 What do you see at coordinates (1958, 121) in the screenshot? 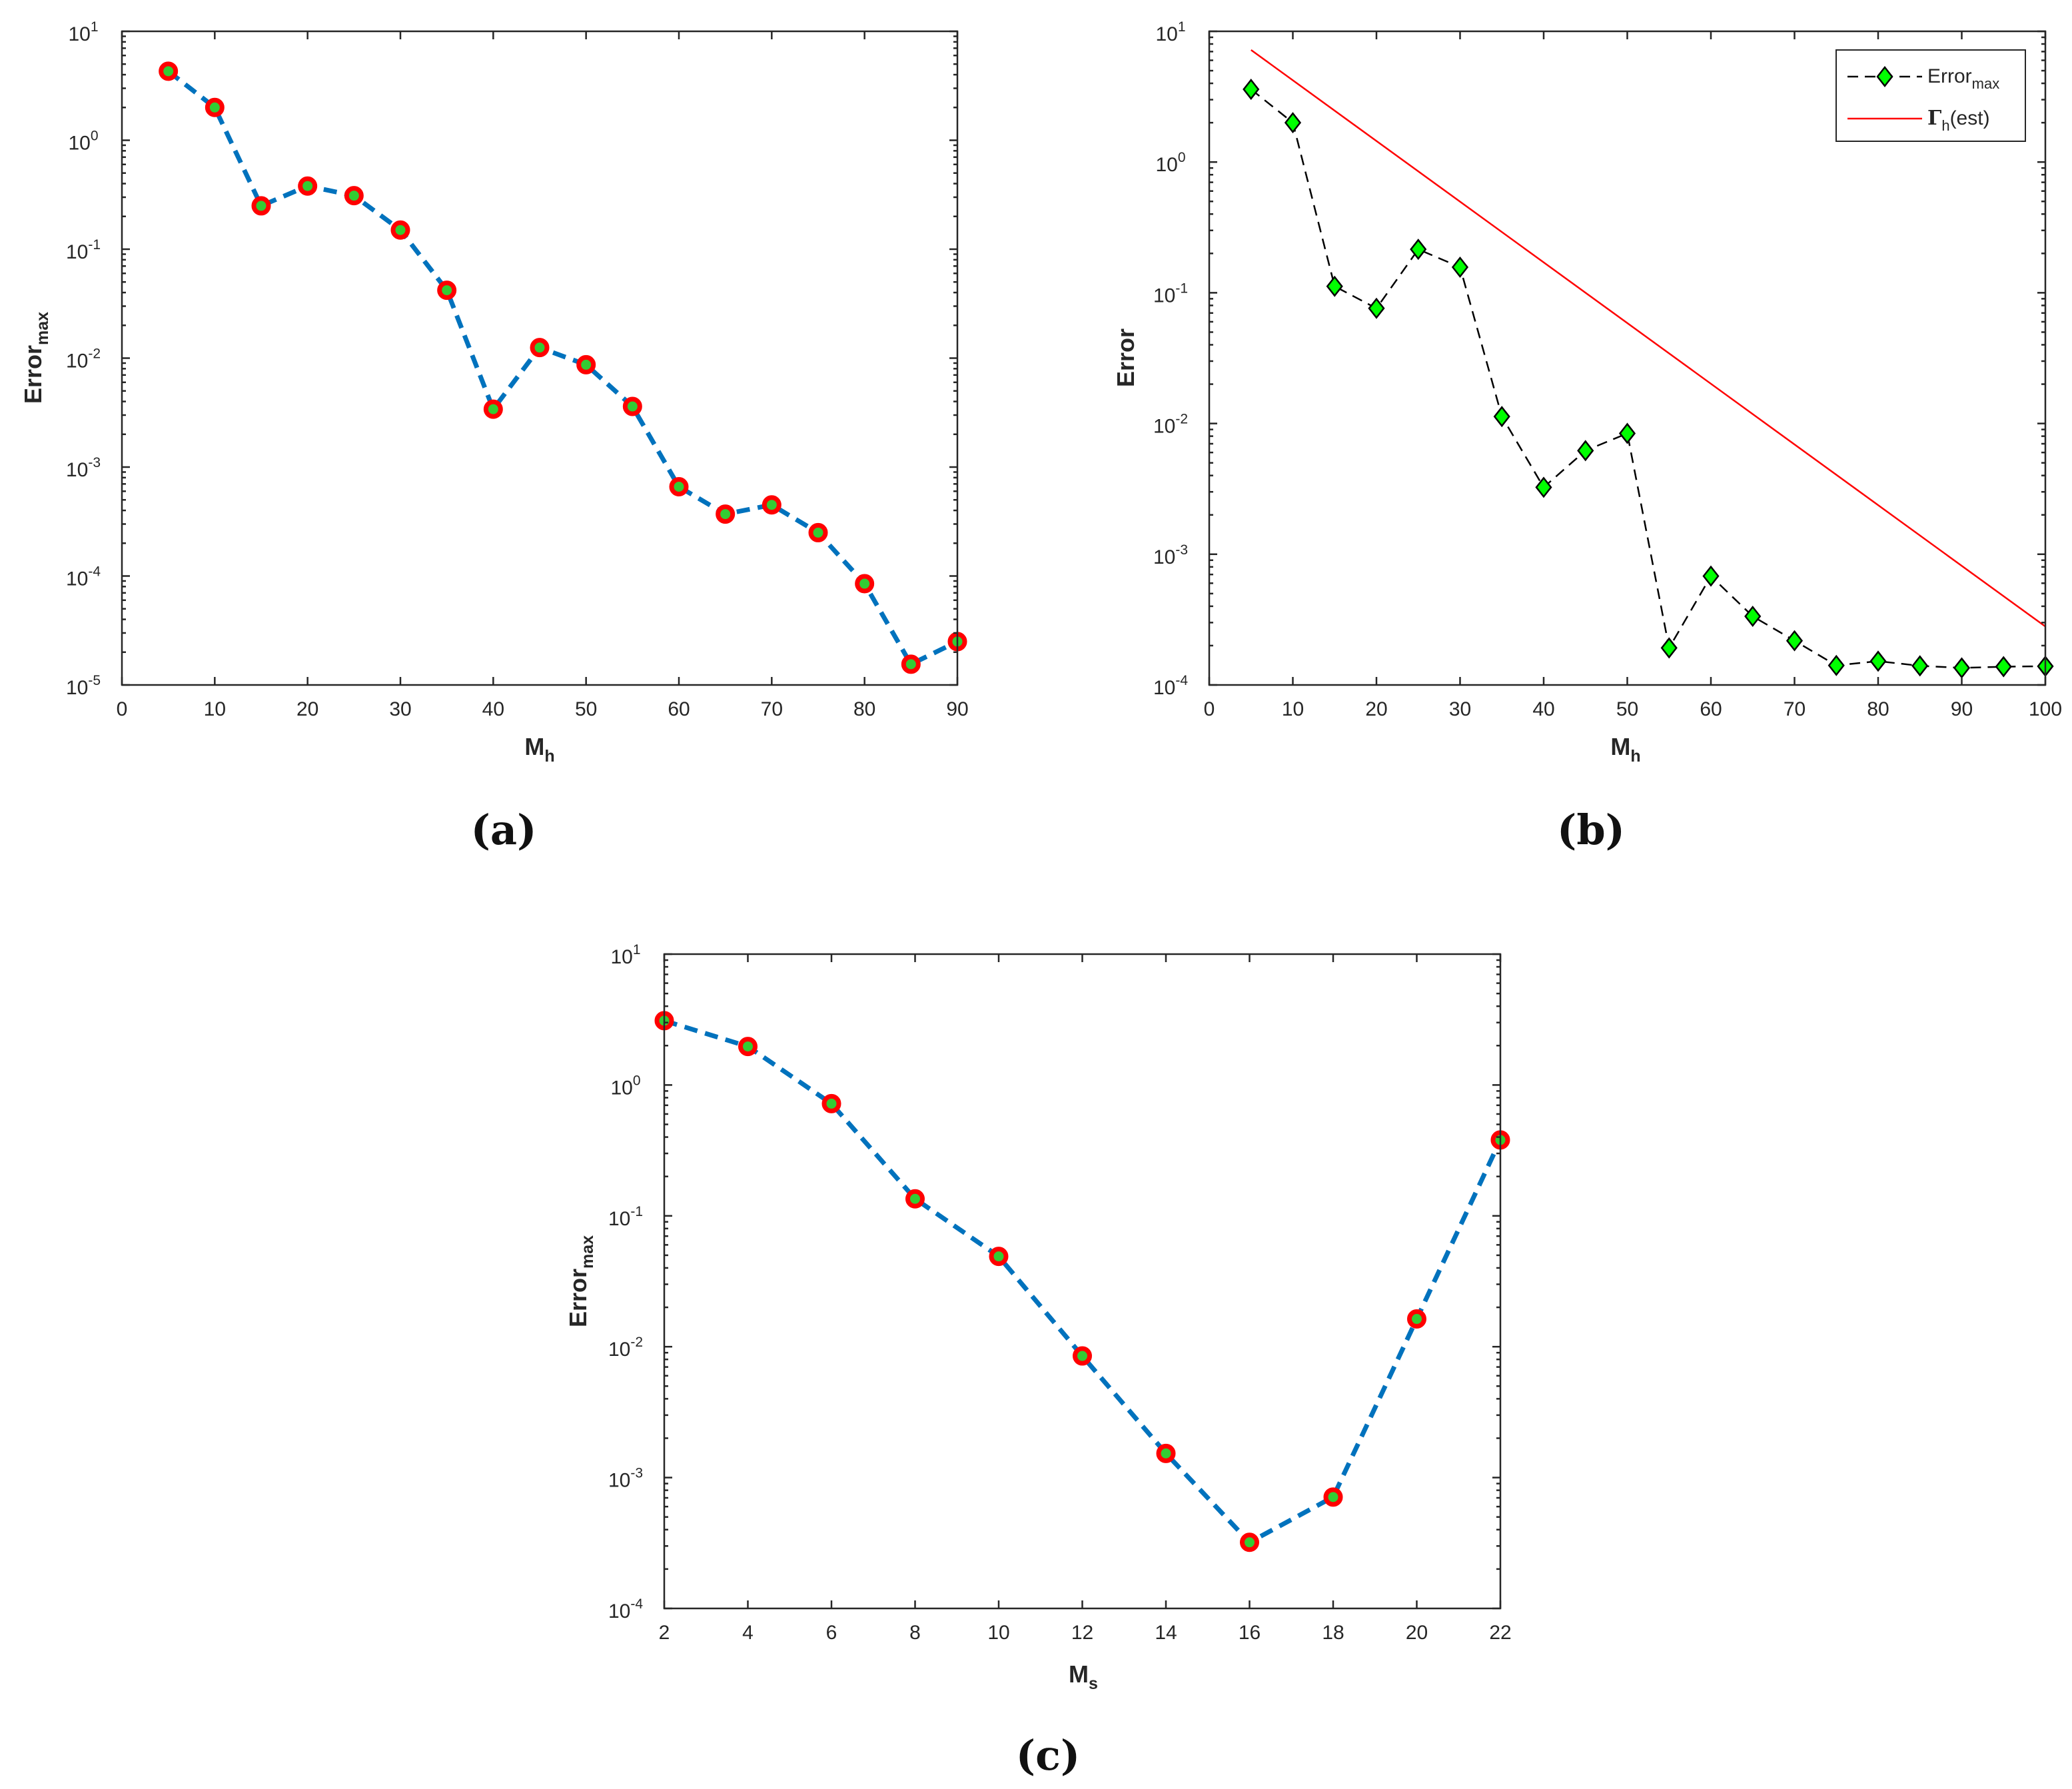
I see `legend-entry-estimate: Γh(est)` at bounding box center [1958, 121].